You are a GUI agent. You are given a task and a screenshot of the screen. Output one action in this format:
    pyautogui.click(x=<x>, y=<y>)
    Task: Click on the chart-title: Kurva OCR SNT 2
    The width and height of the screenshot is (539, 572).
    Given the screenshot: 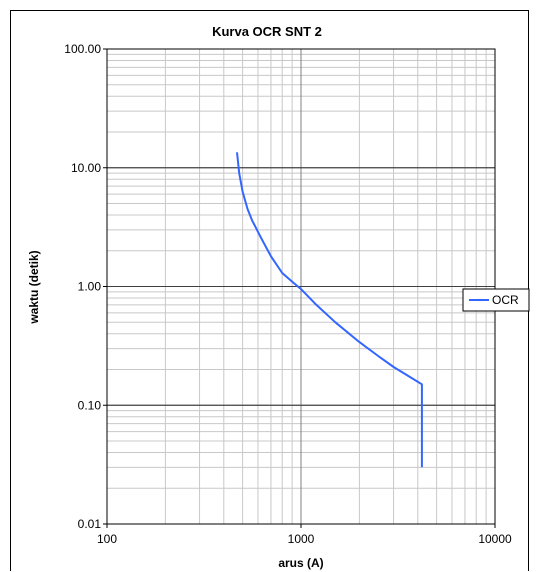 What is the action you would take?
    pyautogui.click(x=267, y=31)
    